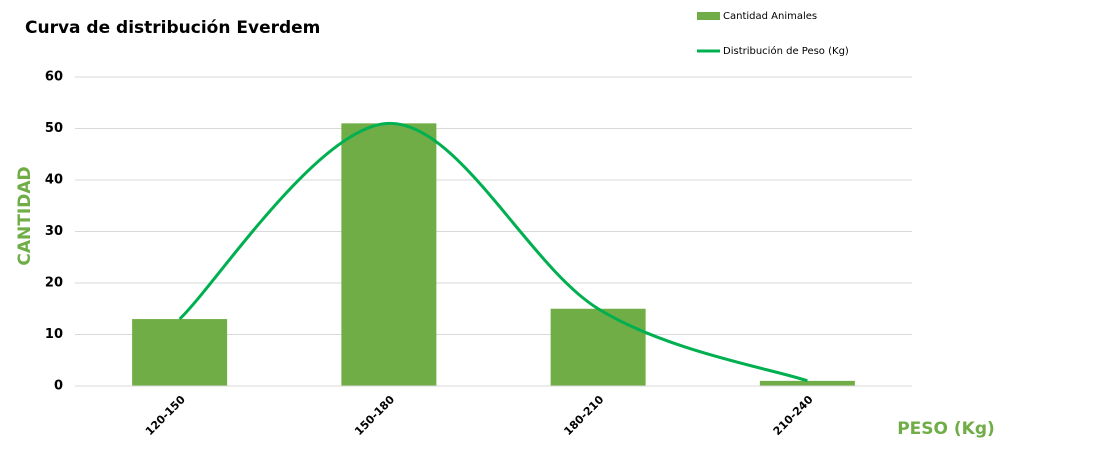  I want to click on legend-swatch, so click(708, 16).